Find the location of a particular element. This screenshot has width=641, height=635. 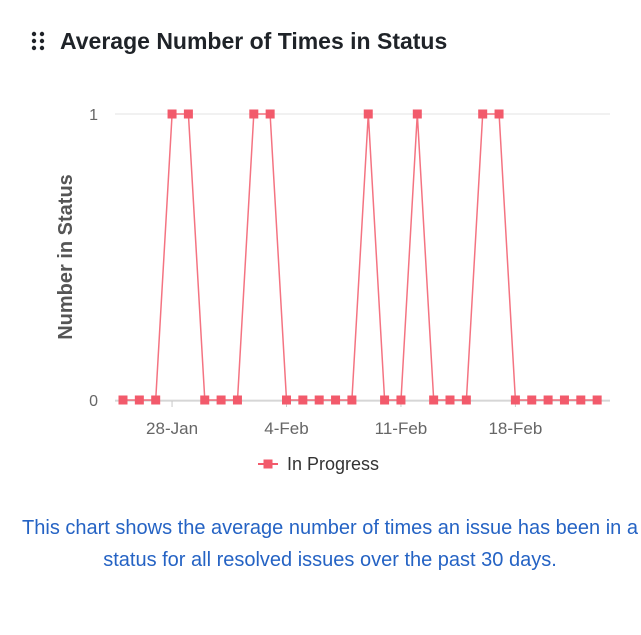

y-axis-label: Number in Status is located at coordinates (66, 257).